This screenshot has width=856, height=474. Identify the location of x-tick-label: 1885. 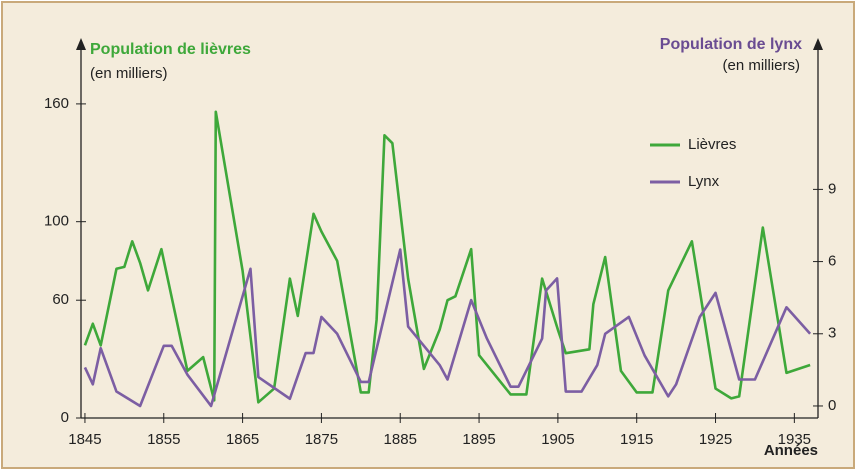
(400, 439).